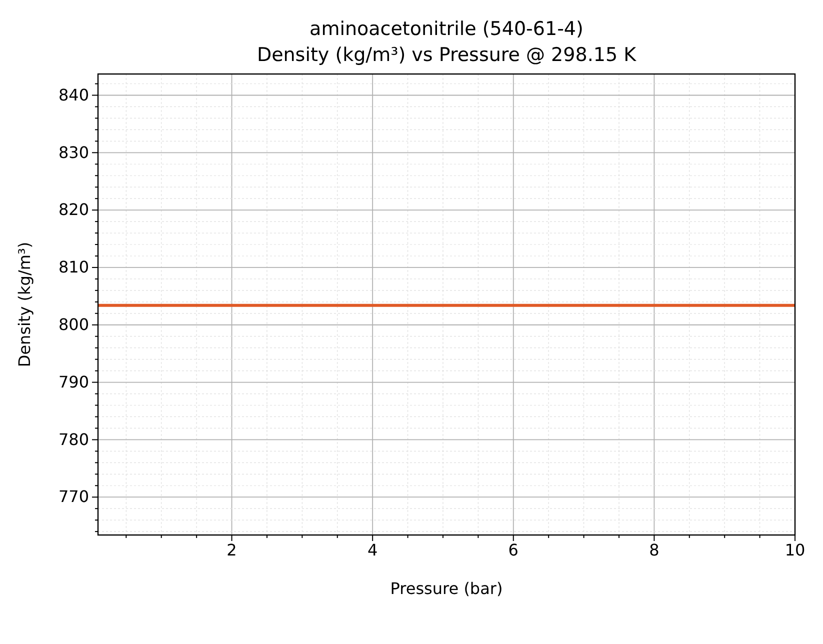  What do you see at coordinates (795, 550) in the screenshot?
I see `x-tick-label: 10` at bounding box center [795, 550].